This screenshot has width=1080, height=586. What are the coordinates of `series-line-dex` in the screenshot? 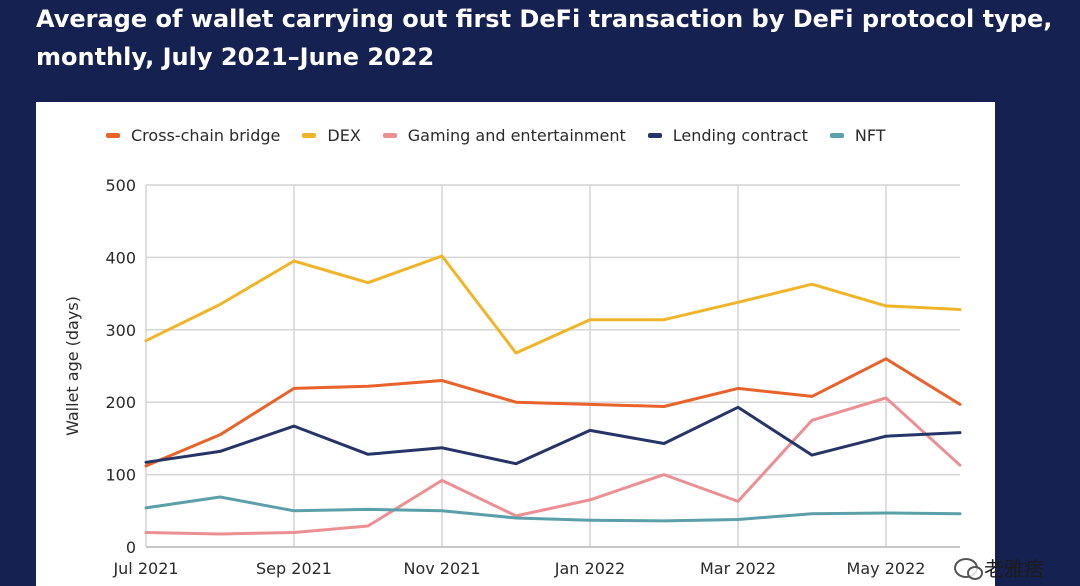 It's located at (553, 304).